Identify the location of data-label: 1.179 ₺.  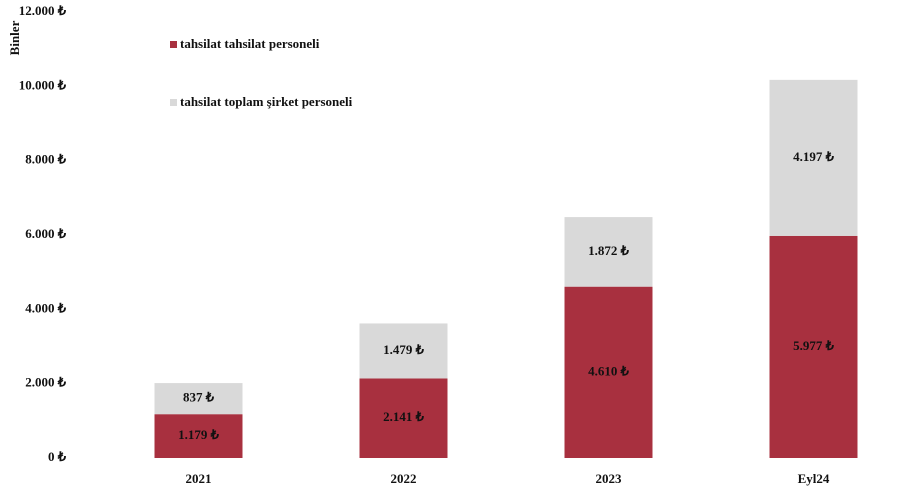
(199, 434).